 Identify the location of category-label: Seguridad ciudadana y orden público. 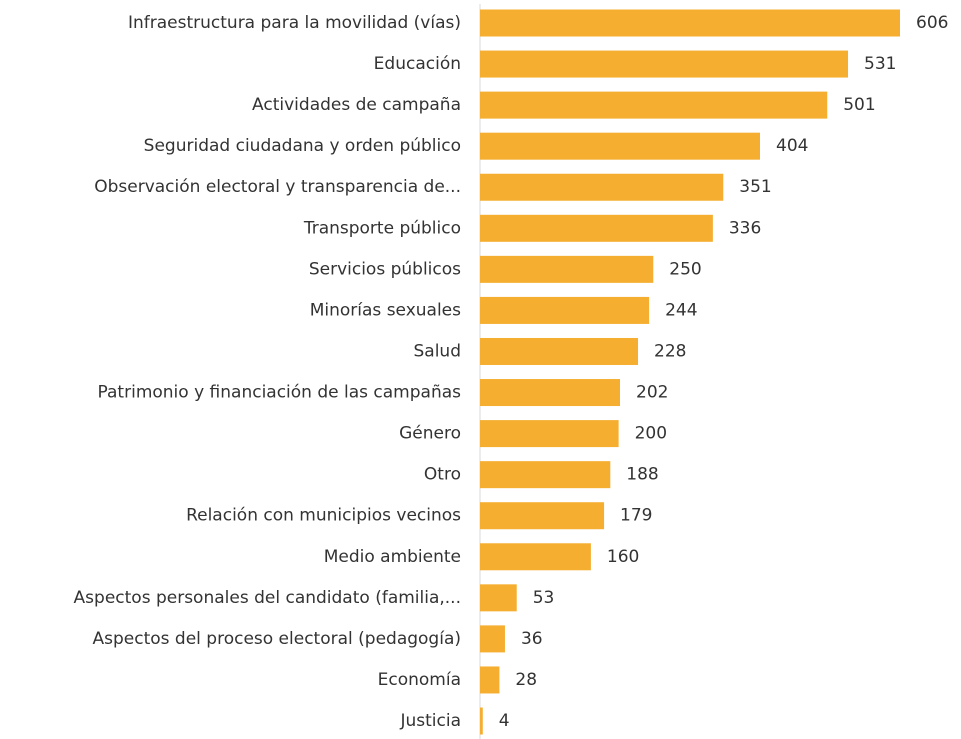
(302, 146).